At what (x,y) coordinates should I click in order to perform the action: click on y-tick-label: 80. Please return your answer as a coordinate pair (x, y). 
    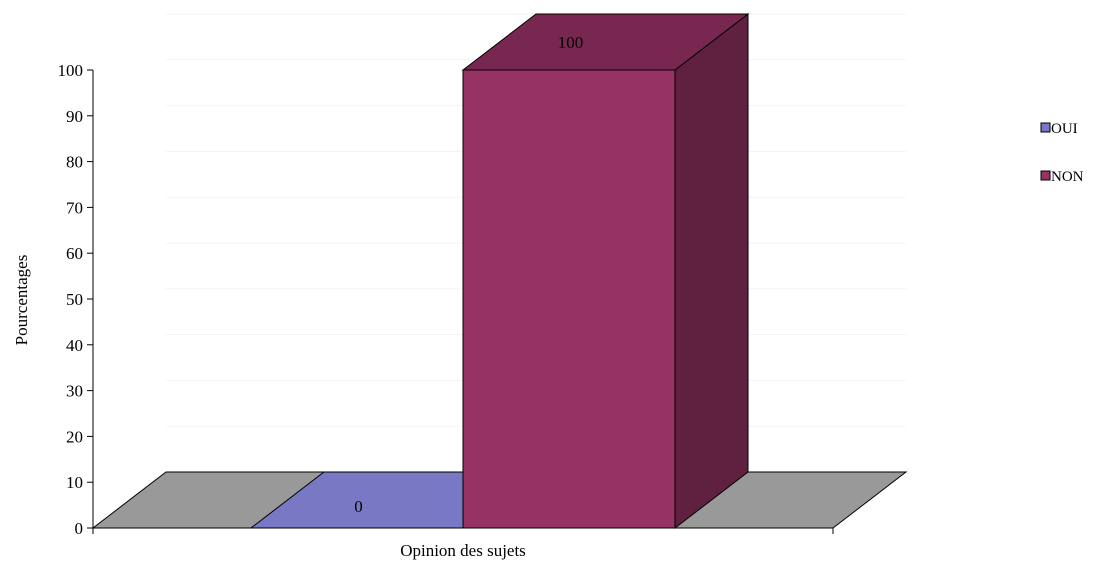
    Looking at the image, I should click on (74, 162).